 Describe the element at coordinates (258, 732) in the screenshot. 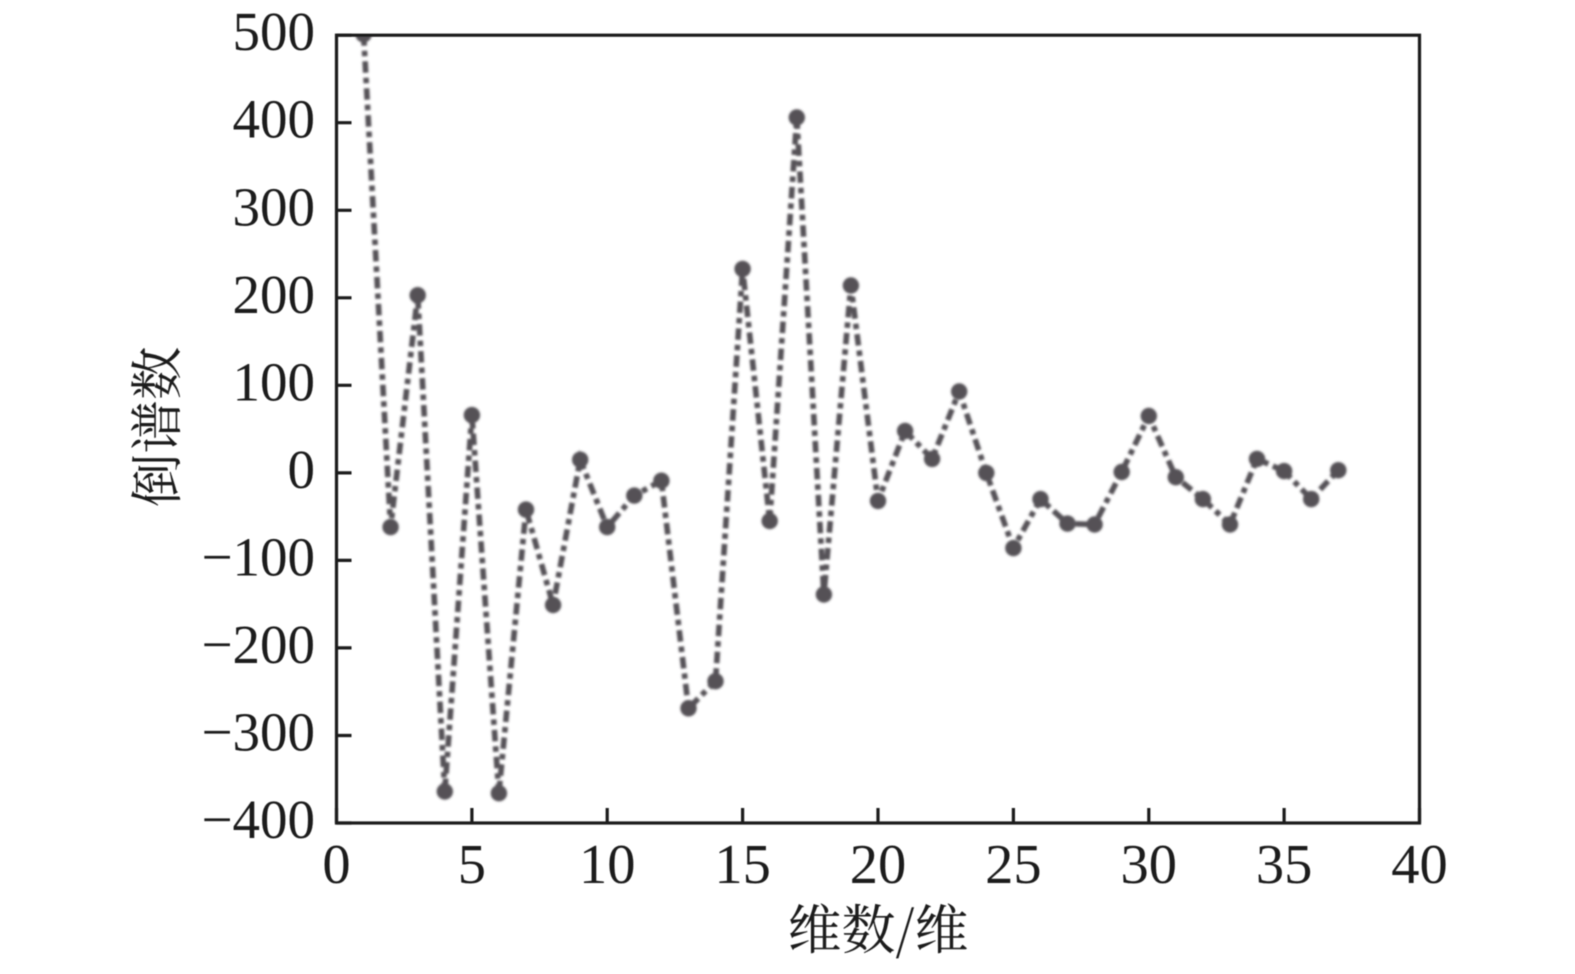

I see `svg-text: −300` at that location.